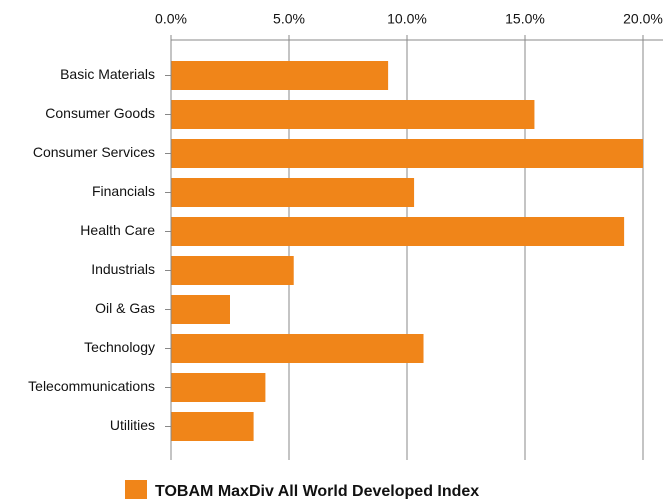  What do you see at coordinates (125, 308) in the screenshot?
I see `y-tick-label: Oil & Gas` at bounding box center [125, 308].